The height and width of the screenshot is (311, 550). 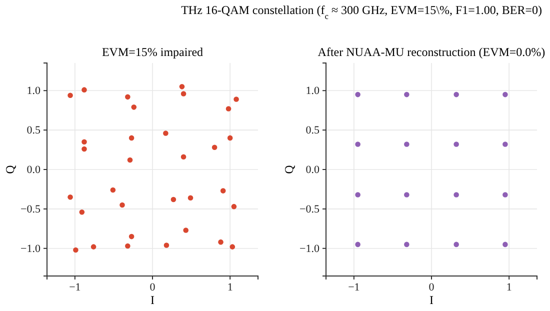 What do you see at coordinates (432, 52) in the screenshot?
I see `chart-title: After NUAA-MU reconstruction (EVM=0.0%)` at bounding box center [432, 52].